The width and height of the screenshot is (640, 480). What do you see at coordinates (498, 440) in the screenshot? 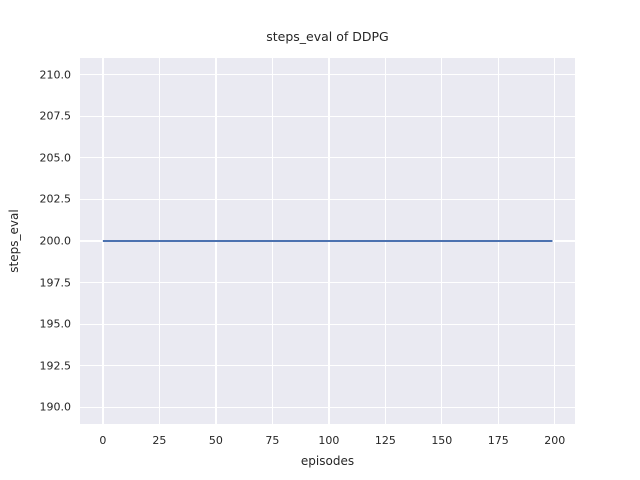
I see `x-tick-label: 175` at bounding box center [498, 440].